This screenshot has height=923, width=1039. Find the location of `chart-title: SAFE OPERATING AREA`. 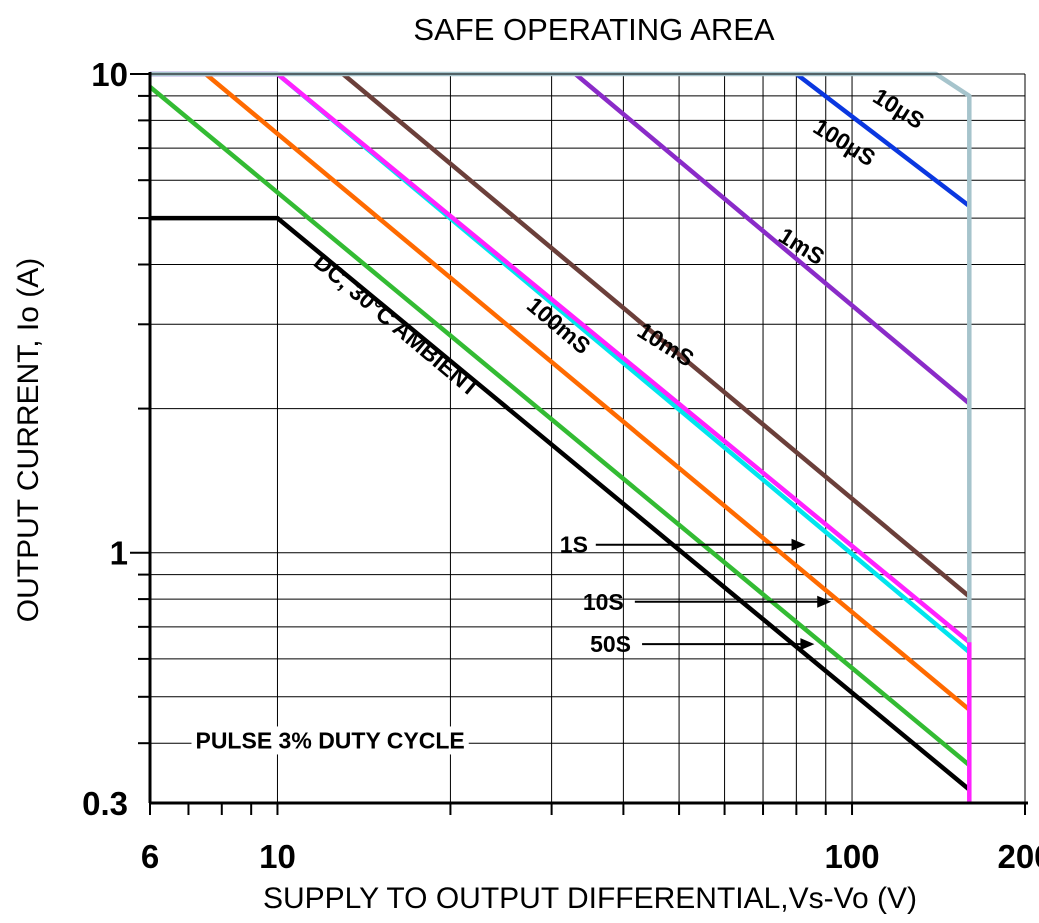

chart-title: SAFE OPERATING AREA is located at coordinates (594, 29).